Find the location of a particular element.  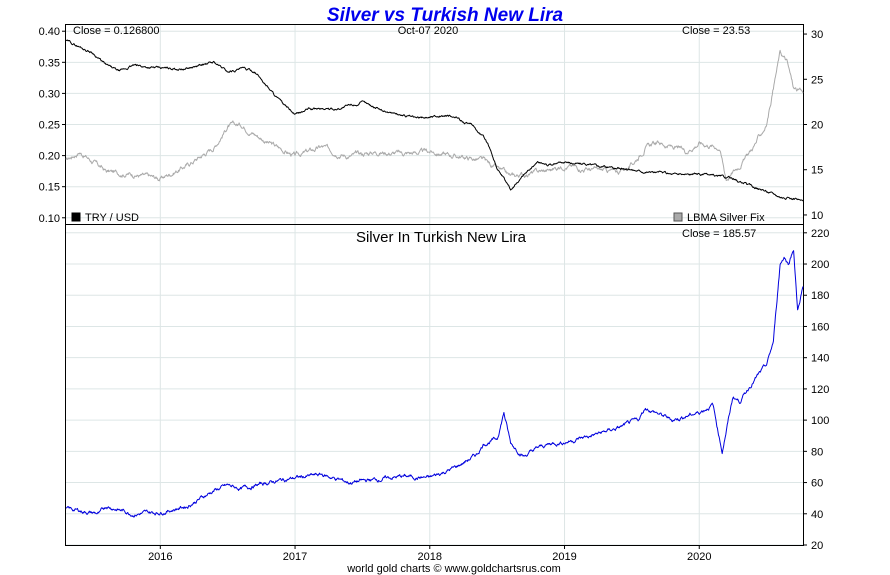

bottom-right-tick-label-200: 200 is located at coordinates (820, 265).